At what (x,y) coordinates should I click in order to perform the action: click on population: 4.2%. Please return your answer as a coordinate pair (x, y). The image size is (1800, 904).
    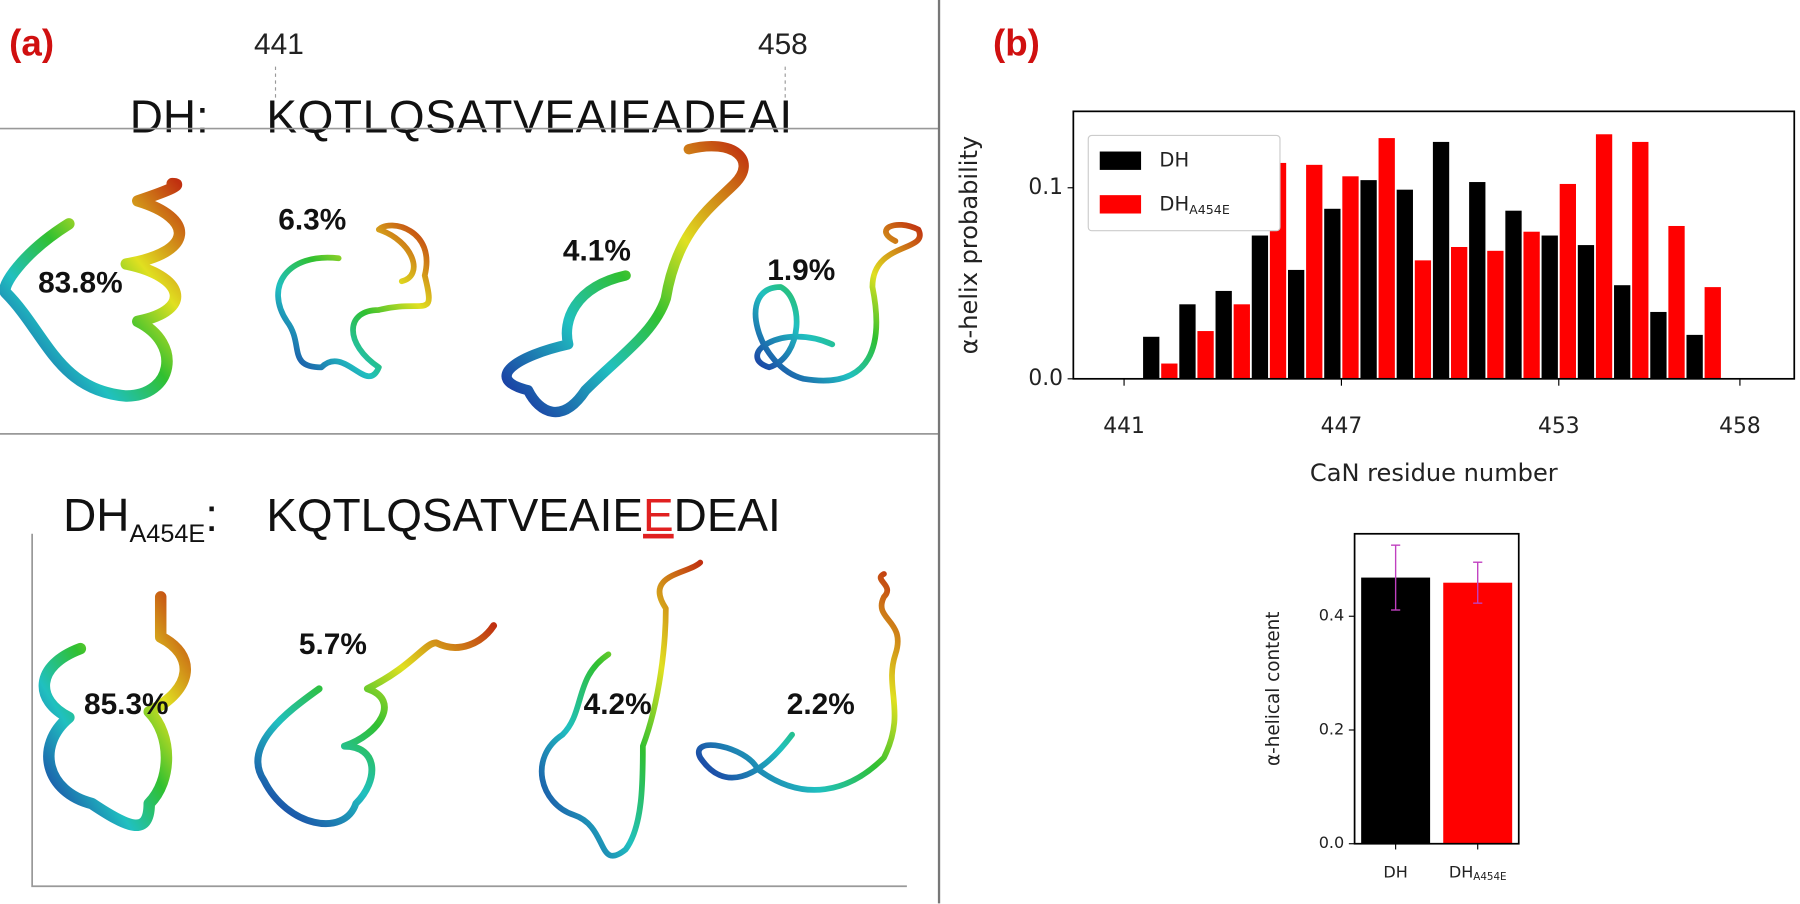
    Looking at the image, I should click on (618, 704).